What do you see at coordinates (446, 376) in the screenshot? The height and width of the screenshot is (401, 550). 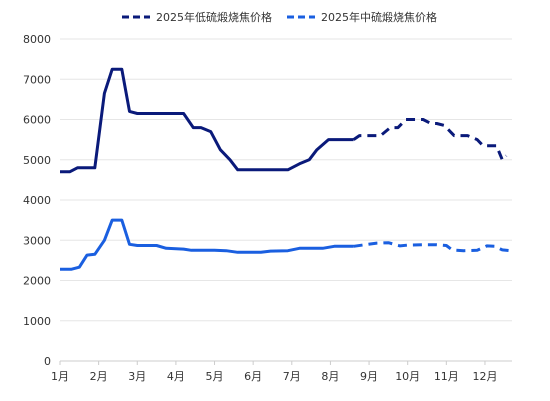 I see `x-tick-label: 11月` at bounding box center [446, 376].